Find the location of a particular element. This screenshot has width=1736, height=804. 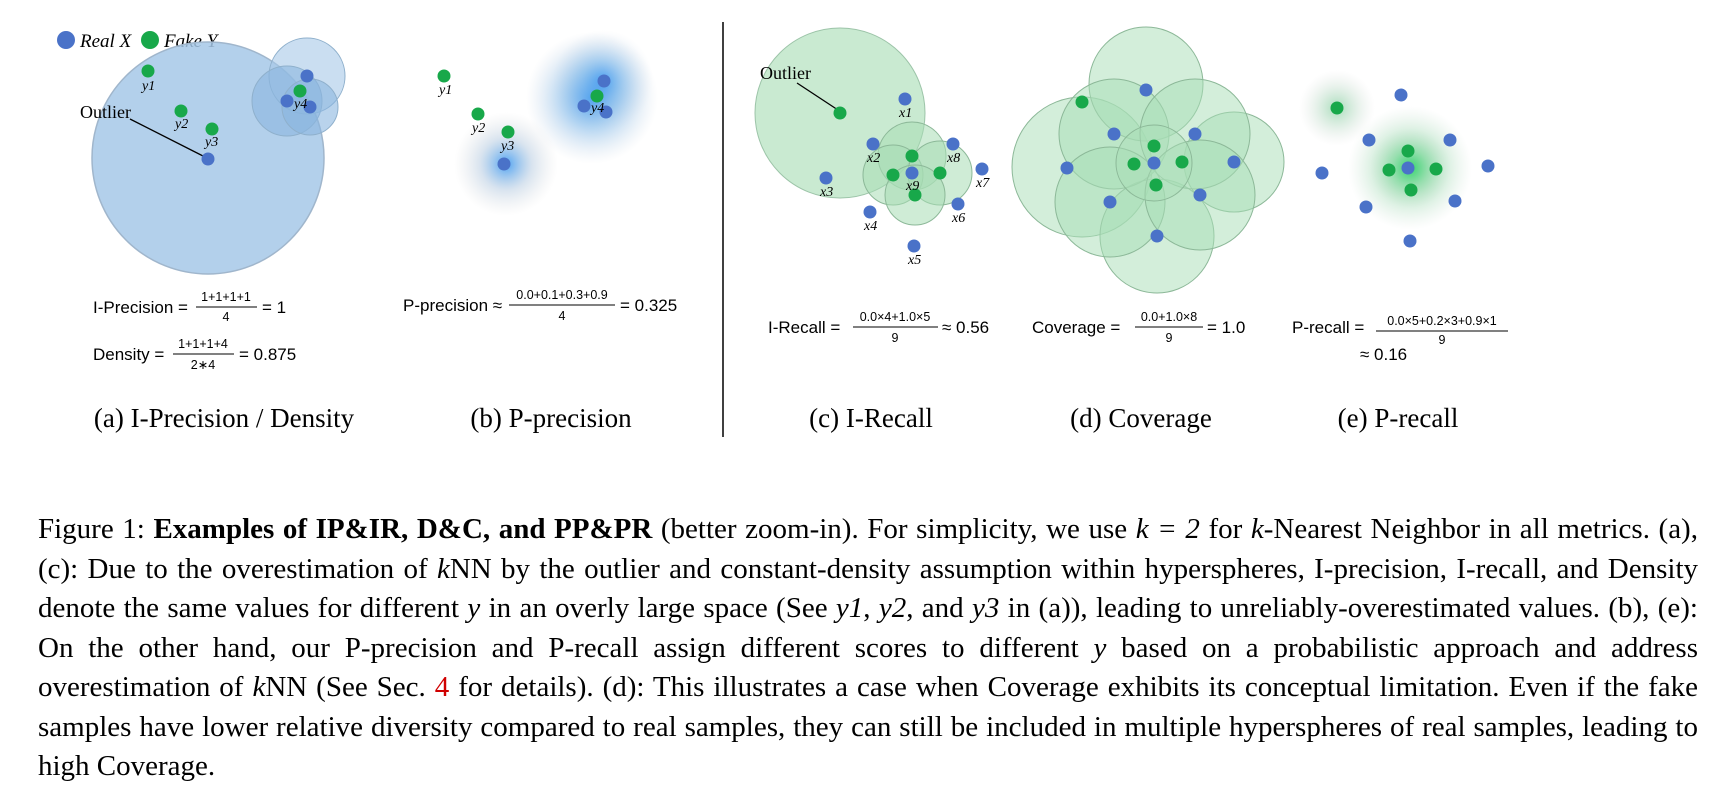

x-label: x5 is located at coordinates (914, 260).